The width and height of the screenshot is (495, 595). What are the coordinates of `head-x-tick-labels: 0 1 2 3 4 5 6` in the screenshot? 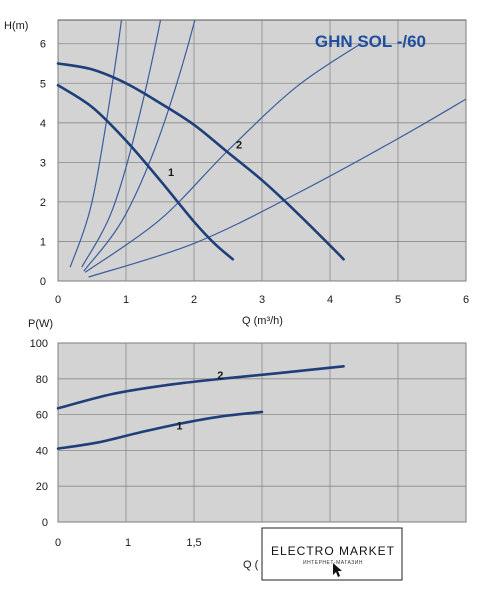 It's located at (262, 300).